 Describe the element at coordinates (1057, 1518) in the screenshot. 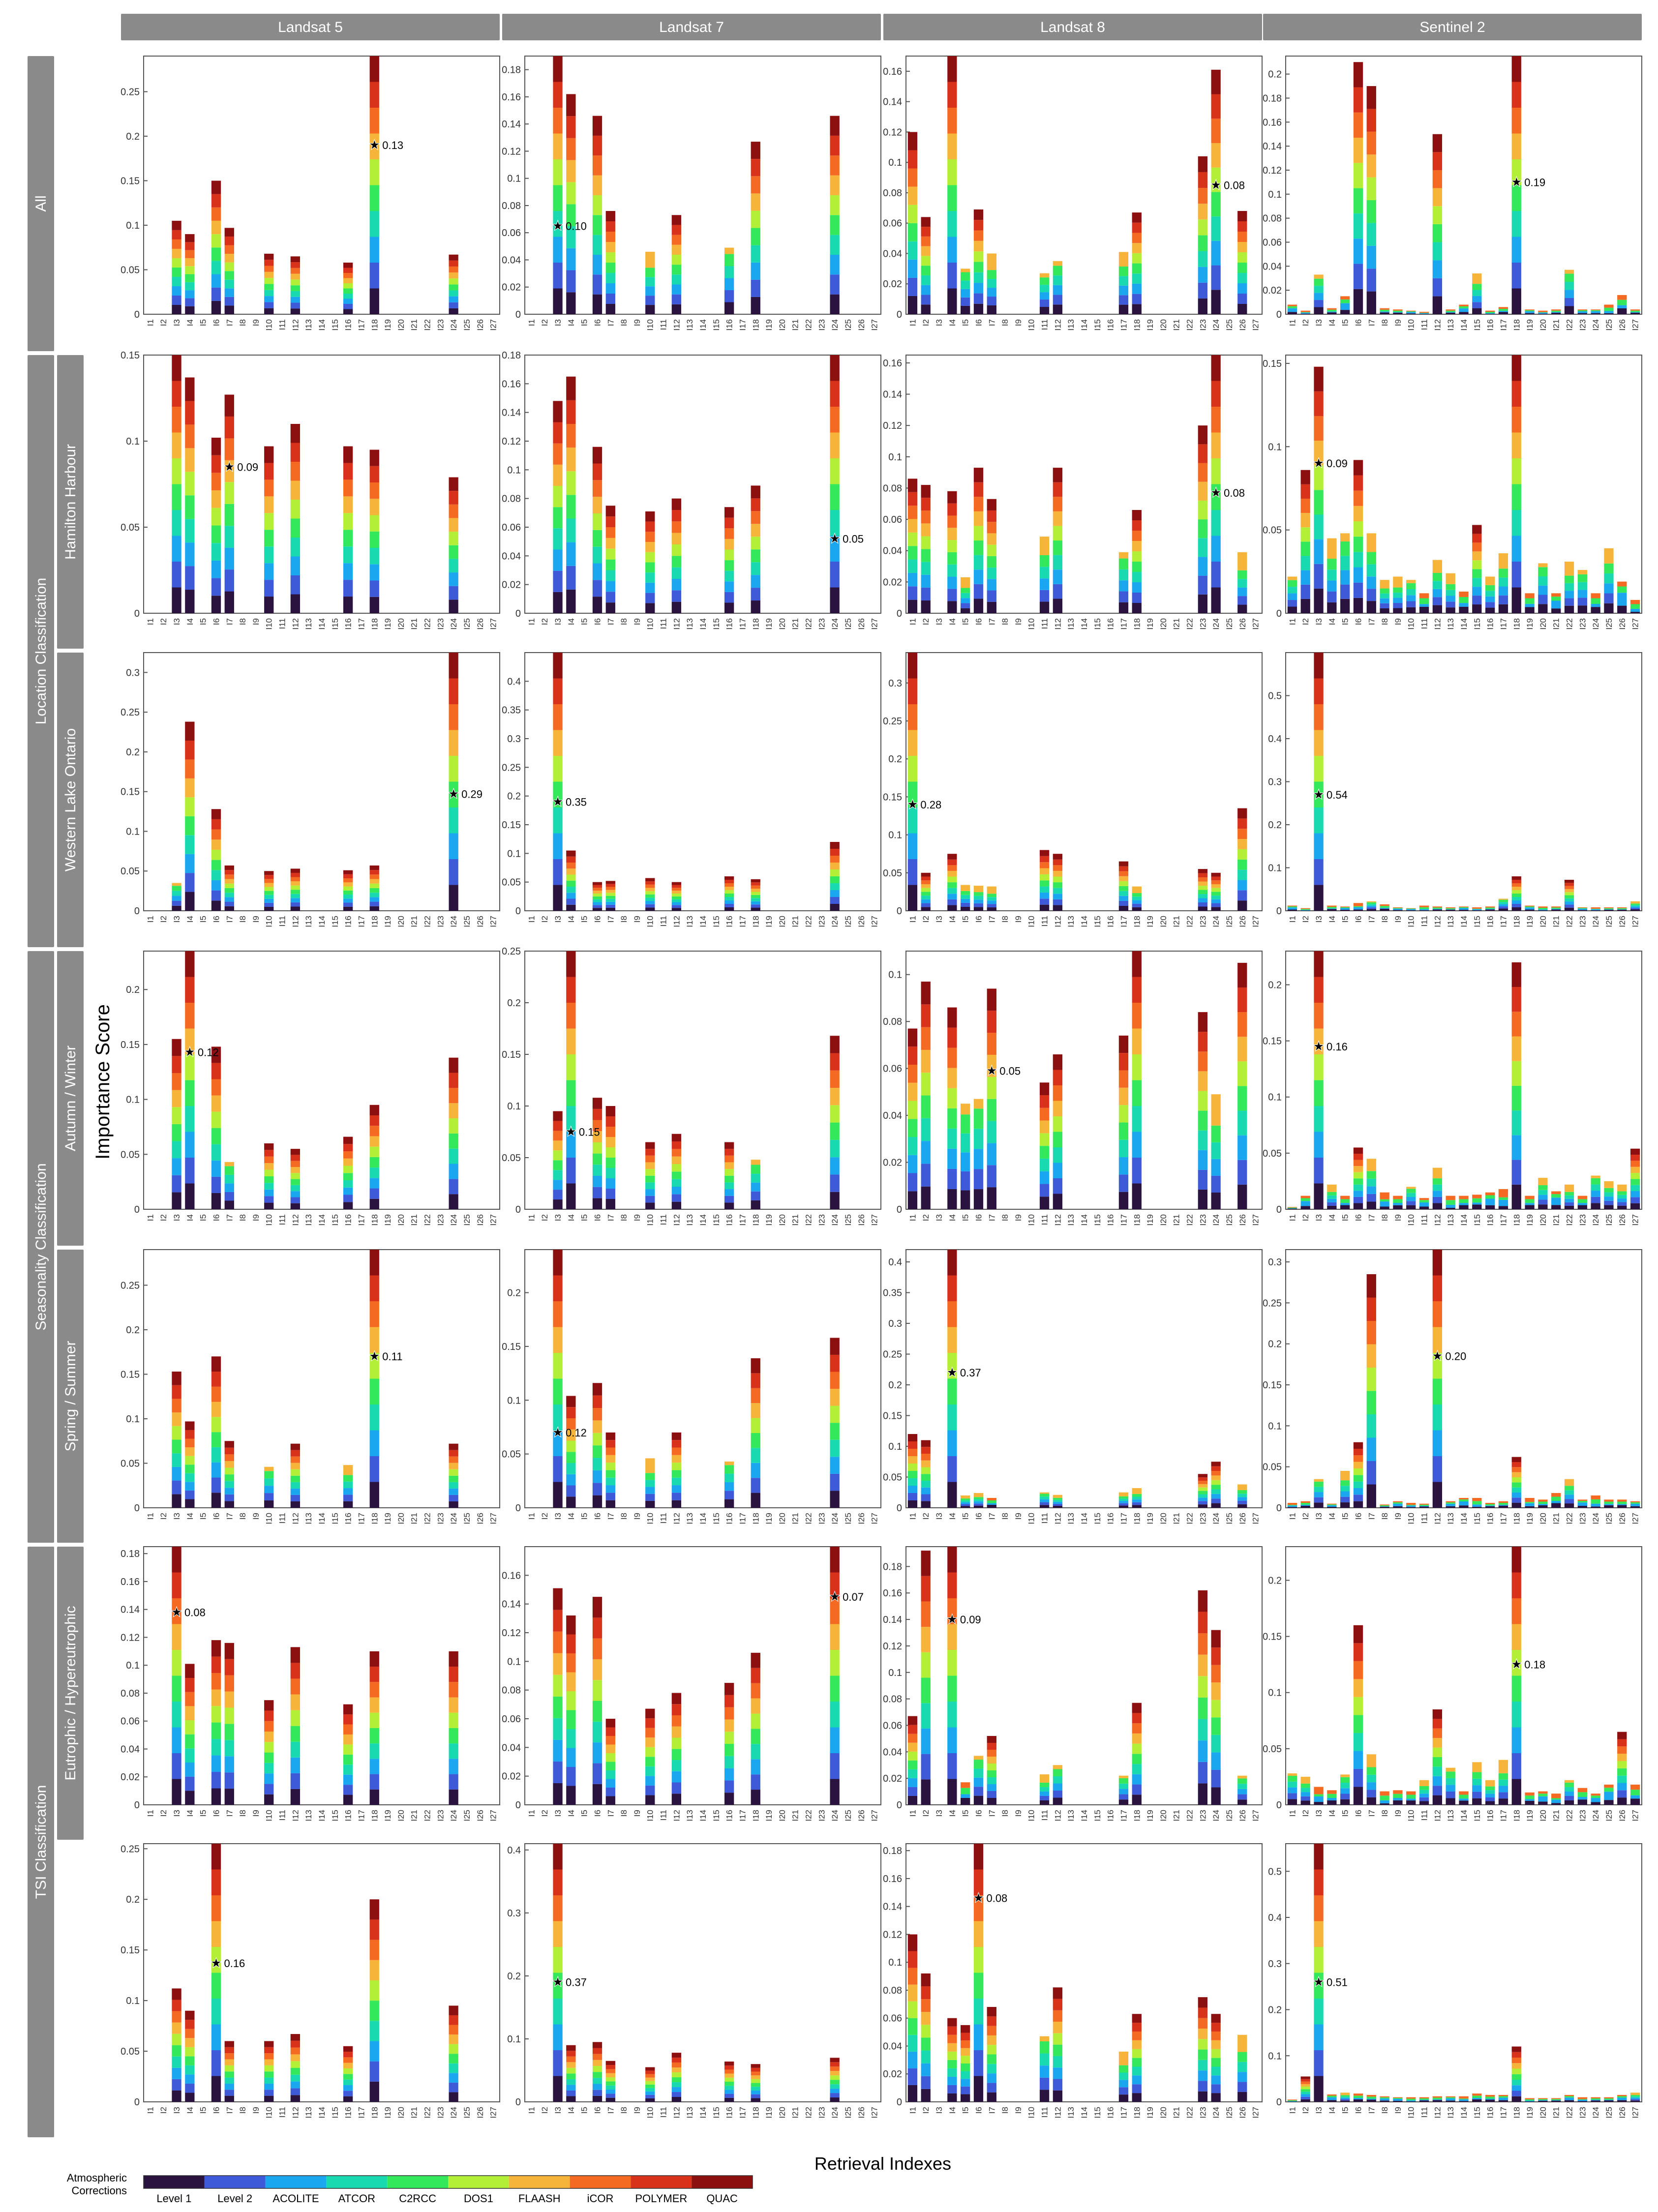

I see `x-tick-label: I12` at that location.